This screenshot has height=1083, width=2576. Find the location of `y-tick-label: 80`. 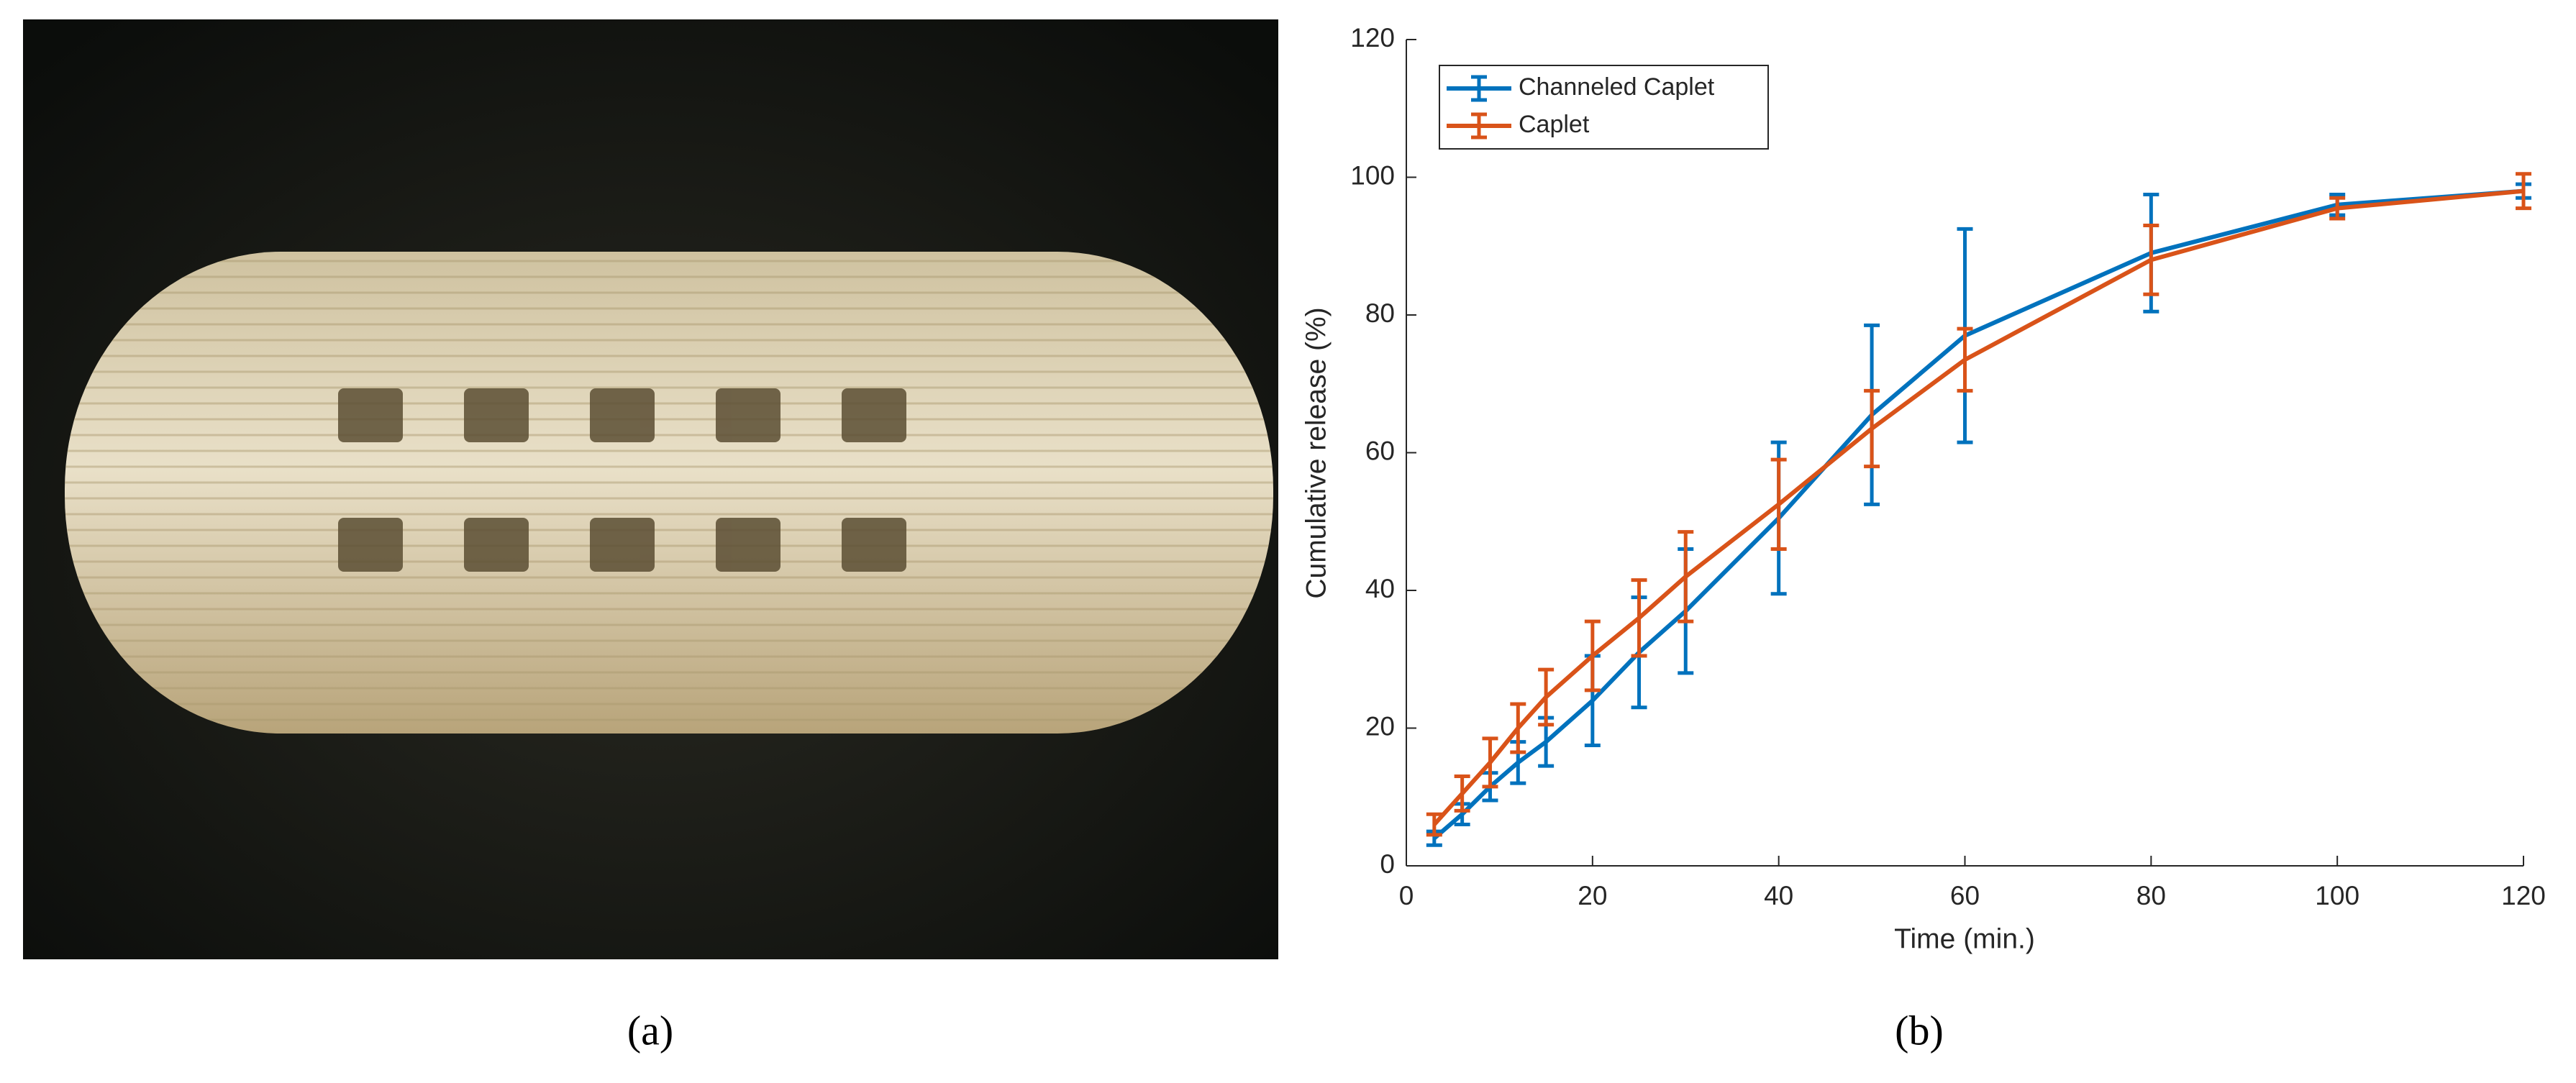

y-tick-label: 80 is located at coordinates (1380, 313).